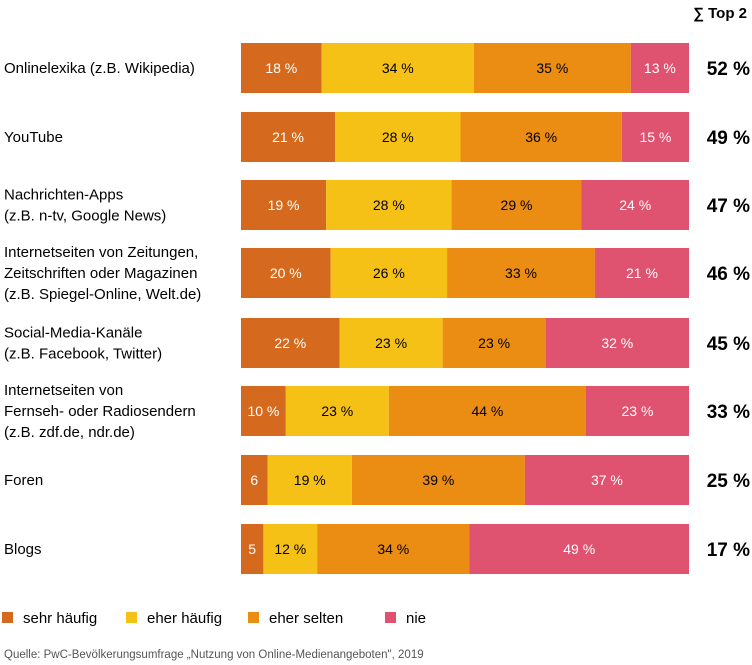 The width and height of the screenshot is (752, 665). Describe the element at coordinates (728, 344) in the screenshot. I see `top2-value: 45 %` at that location.